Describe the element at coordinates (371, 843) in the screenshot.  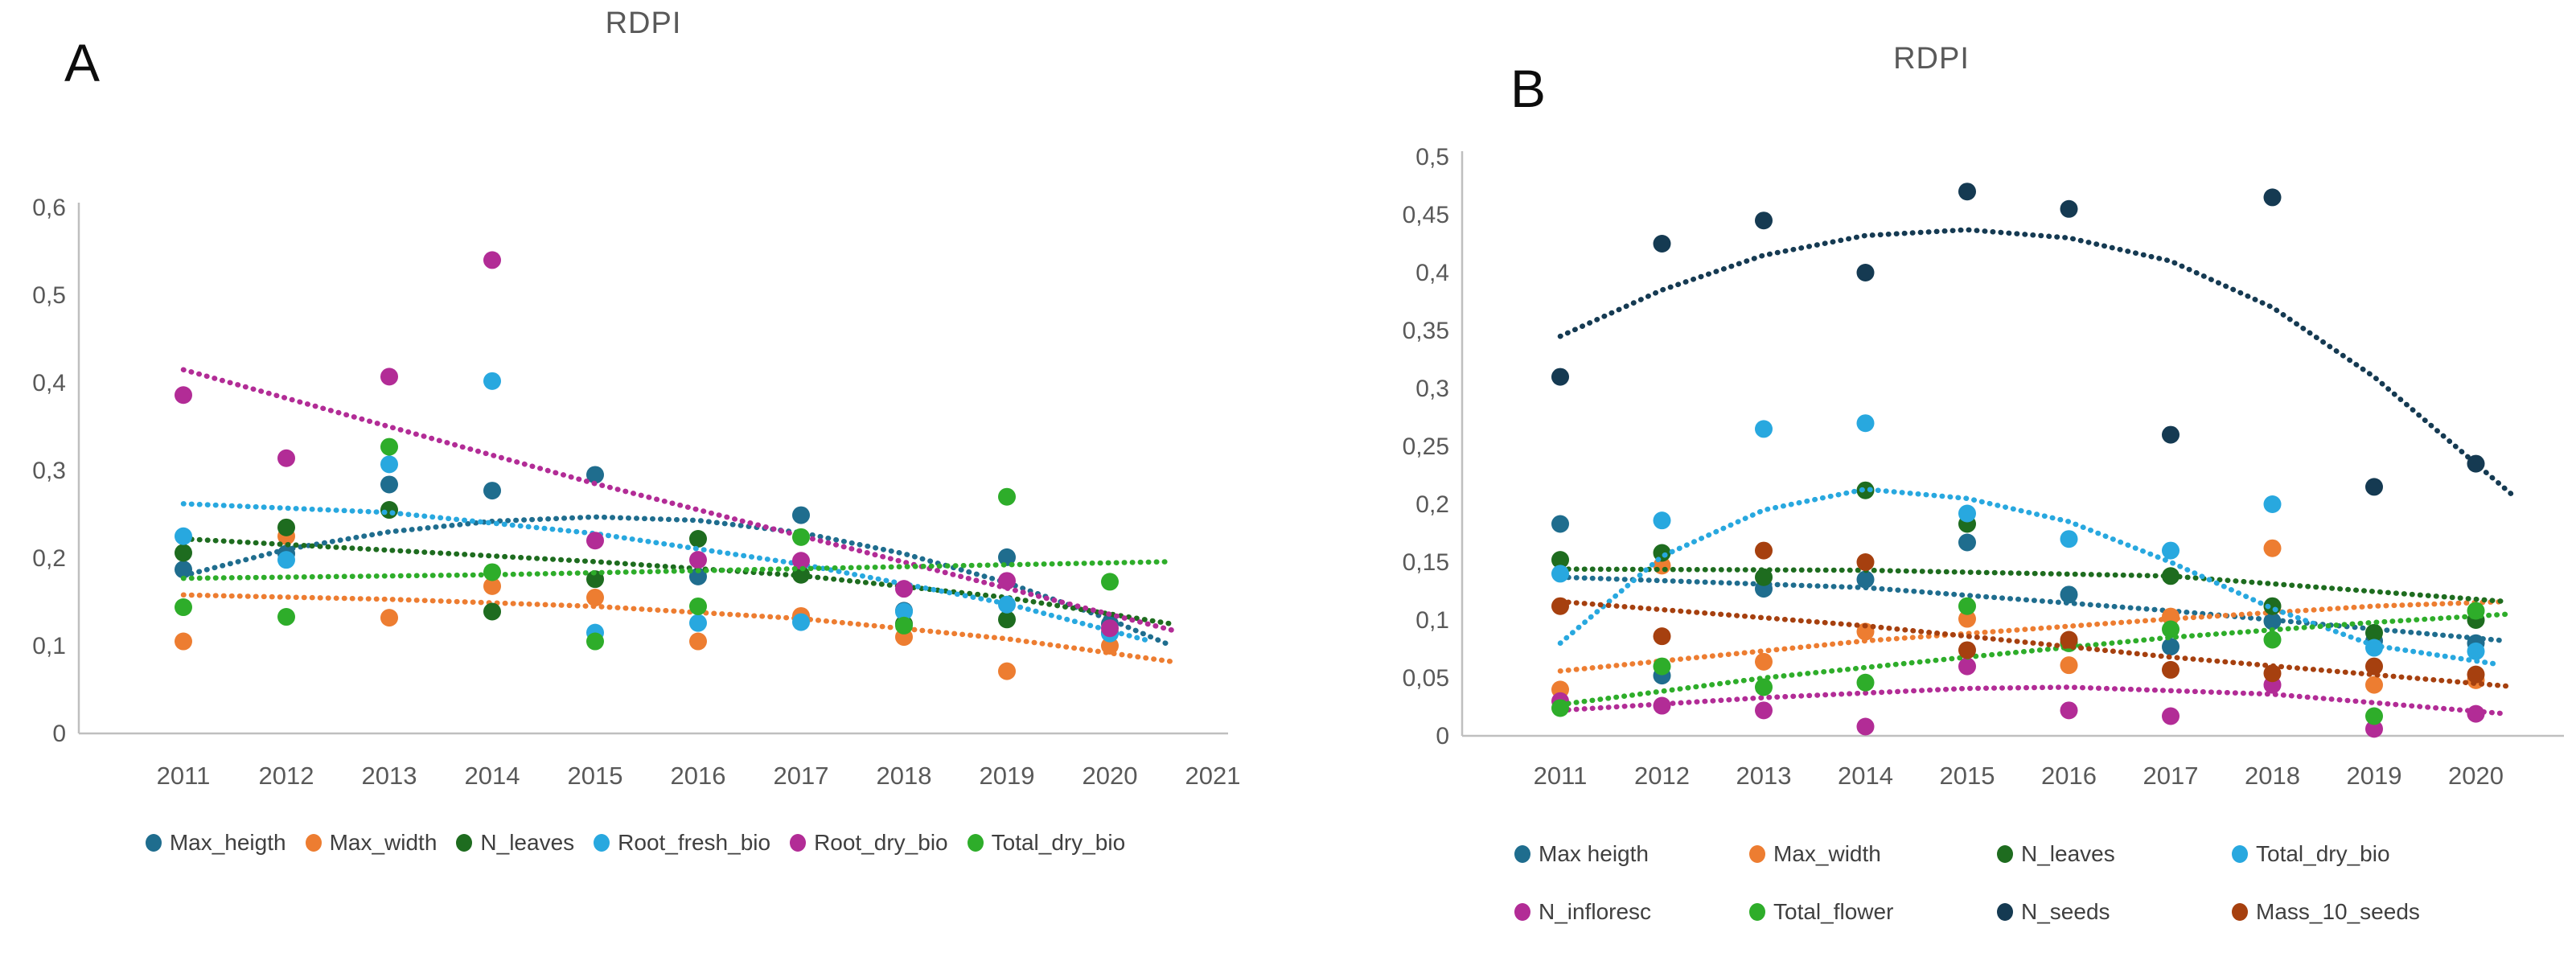
I see `legend-item-max-width: Max_width` at that location.